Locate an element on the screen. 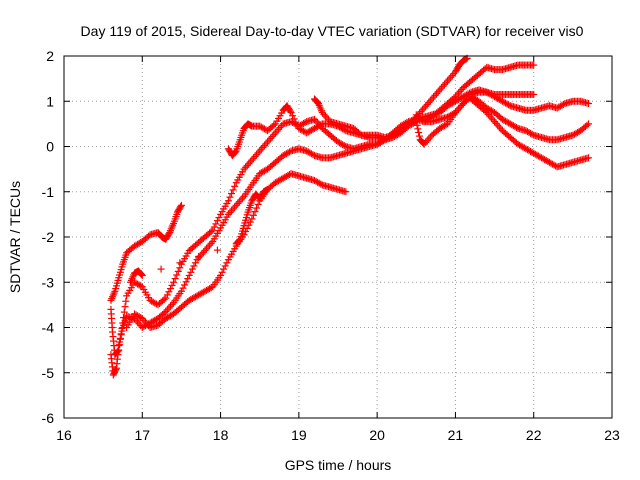 This screenshot has width=640, height=480. y-tick-label: -3 is located at coordinates (48, 282).